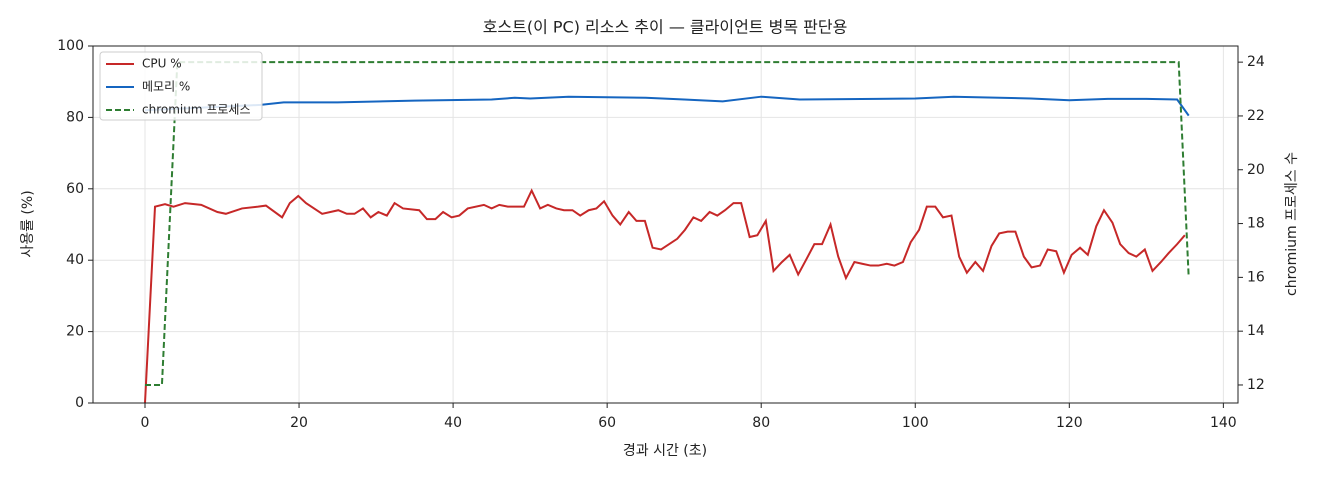 The height and width of the screenshot is (484, 1320). What do you see at coordinates (75, 117) in the screenshot?
I see `y-tick-label: 80` at bounding box center [75, 117].